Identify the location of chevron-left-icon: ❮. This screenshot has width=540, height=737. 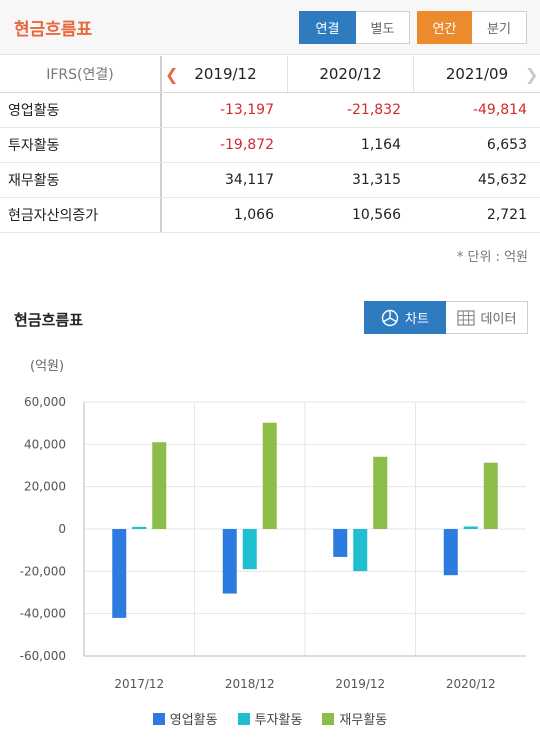
(172, 74).